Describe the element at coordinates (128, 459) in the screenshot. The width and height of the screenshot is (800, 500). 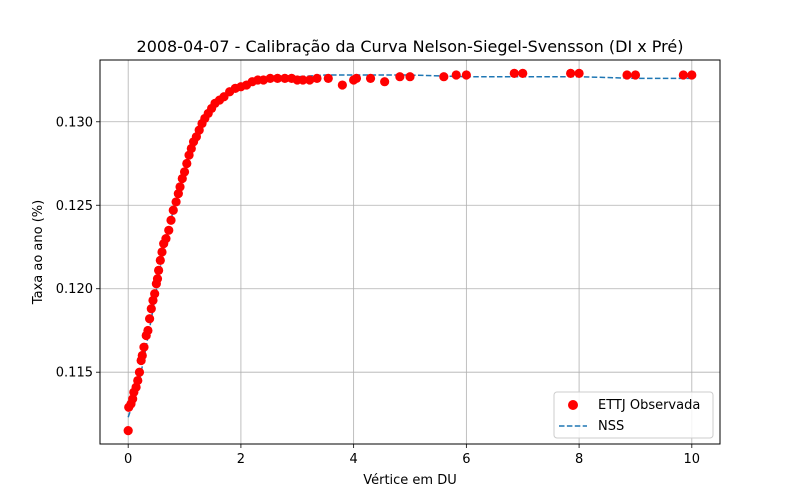
I see `x-tick-label: 0` at that location.